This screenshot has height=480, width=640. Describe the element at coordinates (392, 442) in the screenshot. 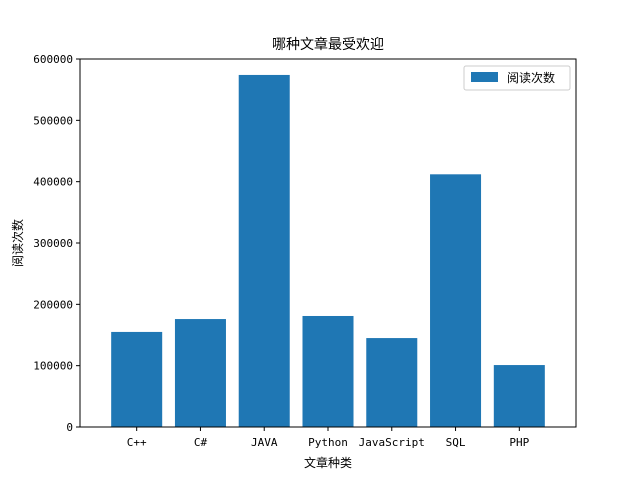

I see `x-tick-label: JavaScript` at that location.